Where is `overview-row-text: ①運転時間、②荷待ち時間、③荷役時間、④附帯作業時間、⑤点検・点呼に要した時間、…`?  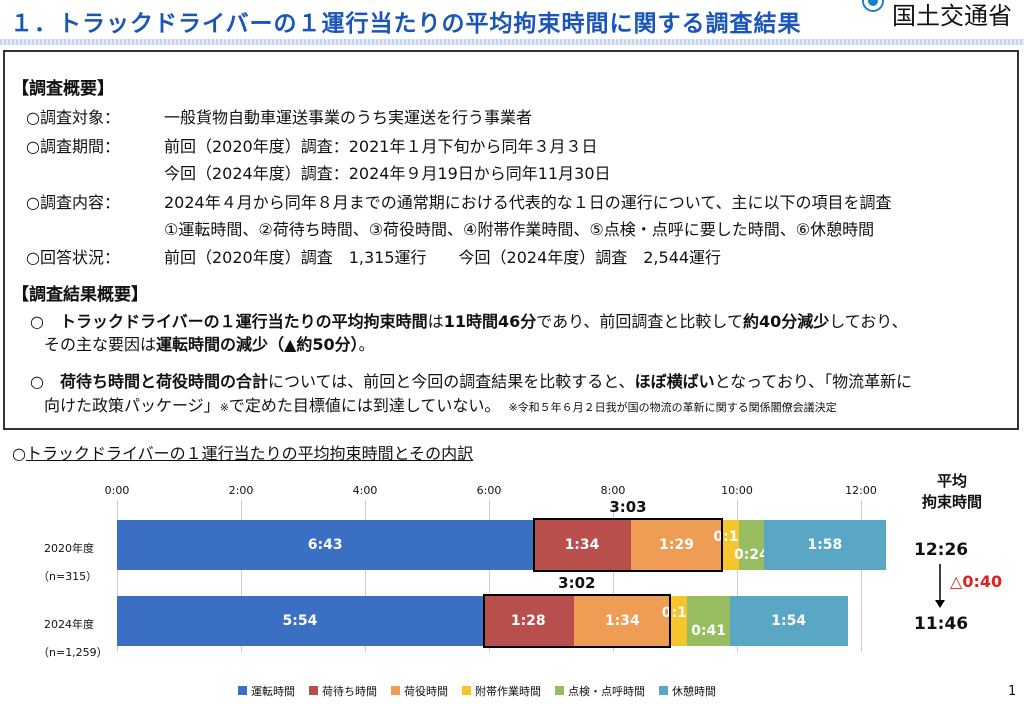
overview-row-text: ①運転時間、②荷待ち時間、③荷役時間、④附帯作業時間、⑤点検・点呼に要した時間、… is located at coordinates (519, 229).